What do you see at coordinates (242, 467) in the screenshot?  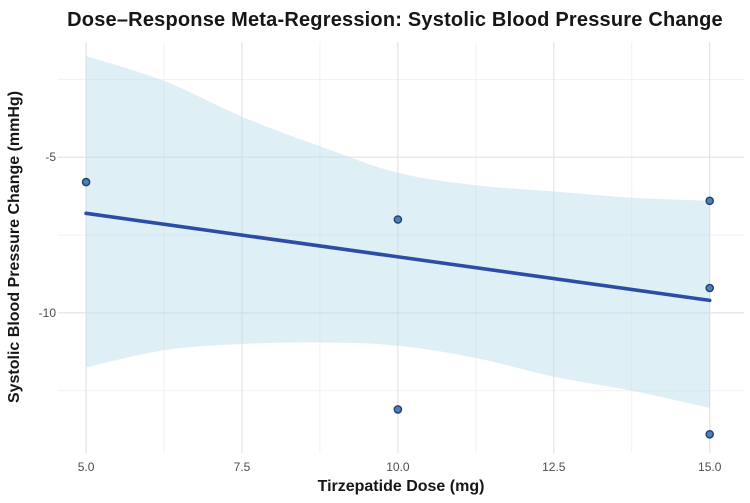 I see `x-tick-label: 7.5` at bounding box center [242, 467].